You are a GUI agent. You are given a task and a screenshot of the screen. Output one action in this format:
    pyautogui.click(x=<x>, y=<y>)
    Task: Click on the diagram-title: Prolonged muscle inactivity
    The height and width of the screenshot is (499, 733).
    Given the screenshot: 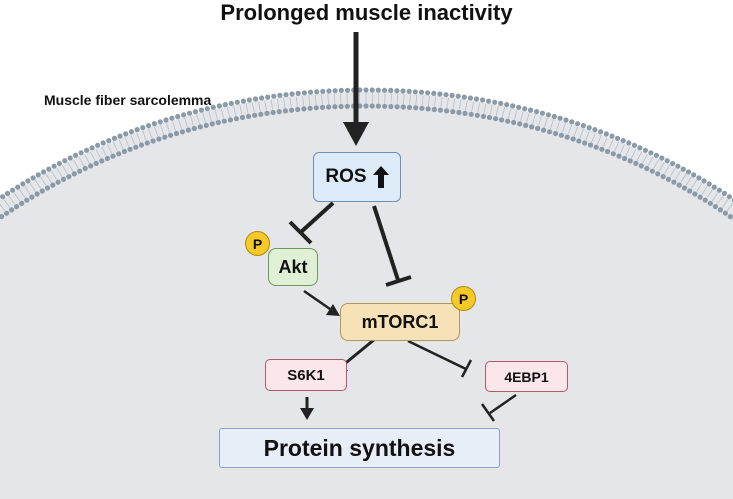 What is the action you would take?
    pyautogui.click(x=366, y=12)
    